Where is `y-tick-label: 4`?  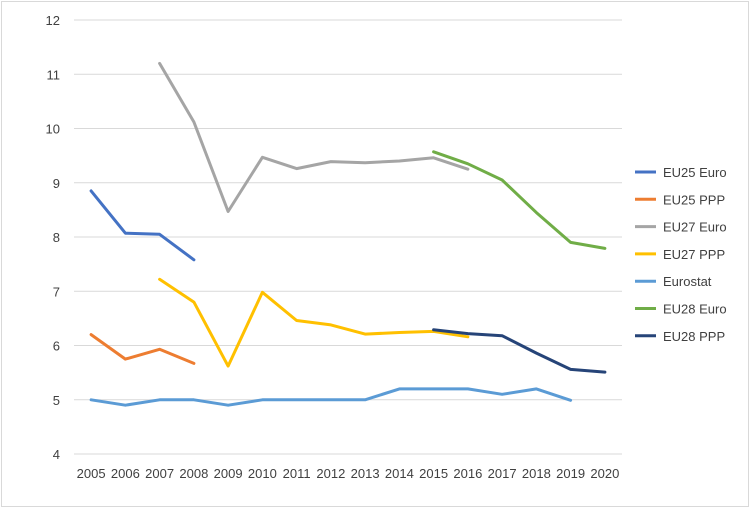 y-tick-label: 4 is located at coordinates (56, 454).